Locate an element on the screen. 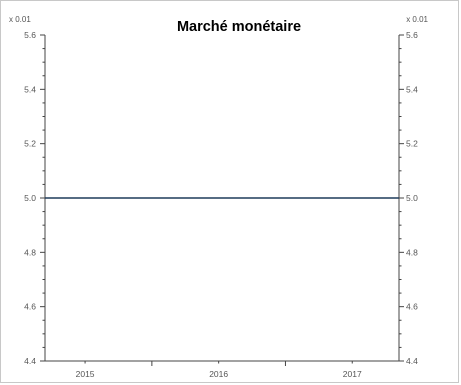 The image size is (461, 385). x-tick-label: 2015 is located at coordinates (85, 374).